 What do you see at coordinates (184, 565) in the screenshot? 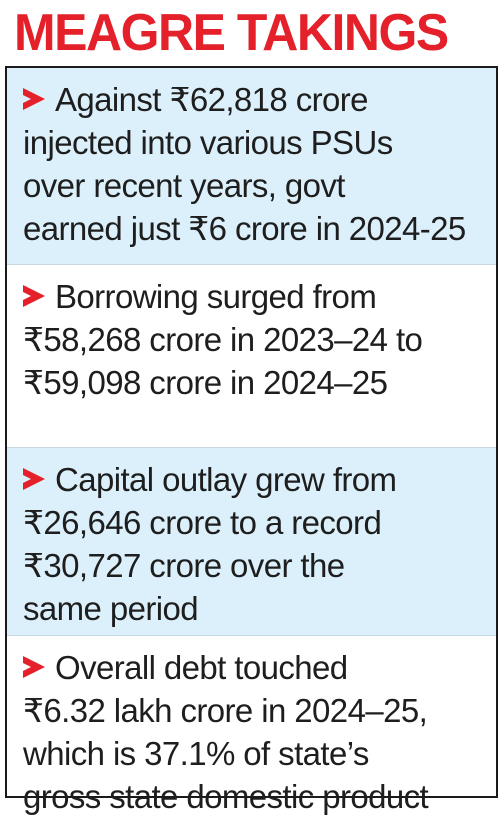
I see `item-line: ₹30,727 crore over the` at bounding box center [184, 565].